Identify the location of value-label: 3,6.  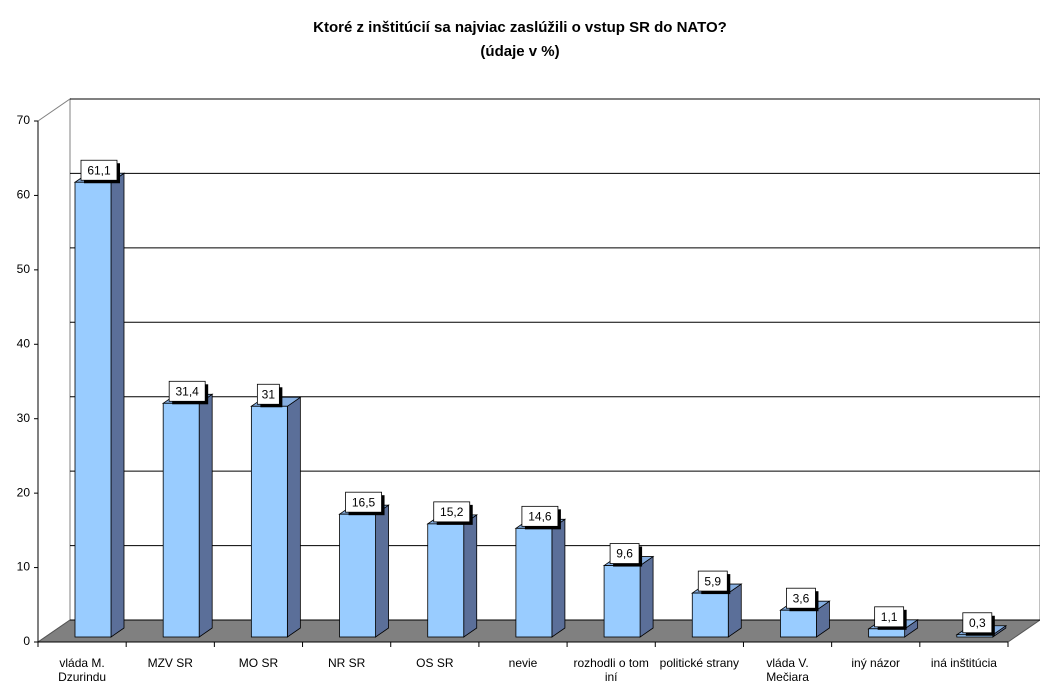
(801, 598).